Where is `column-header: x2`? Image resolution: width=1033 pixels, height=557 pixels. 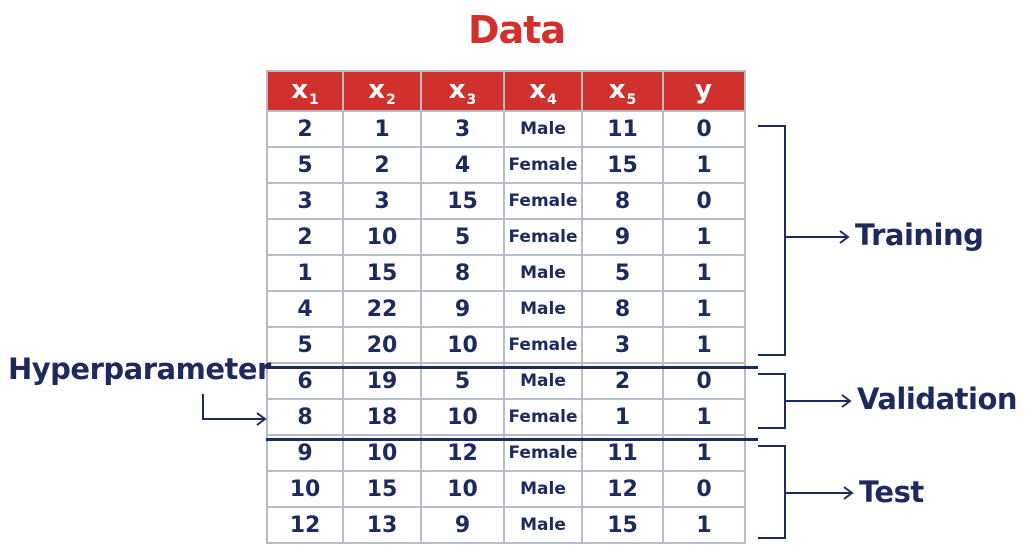 column-header: x2 is located at coordinates (382, 91).